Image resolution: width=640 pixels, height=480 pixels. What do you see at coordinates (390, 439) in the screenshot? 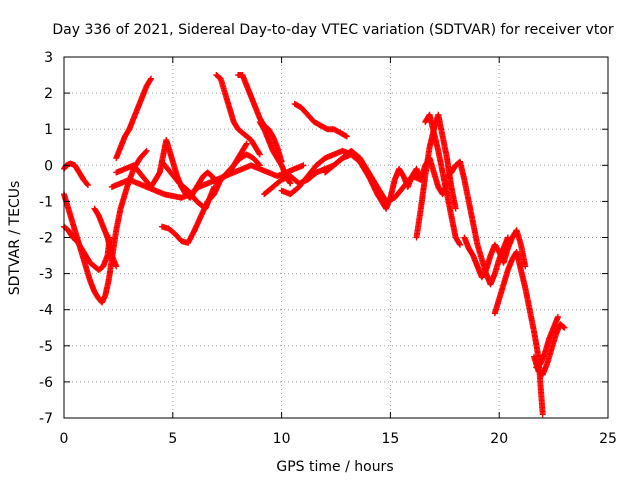
I see `x-tick-label: 15` at bounding box center [390, 439].